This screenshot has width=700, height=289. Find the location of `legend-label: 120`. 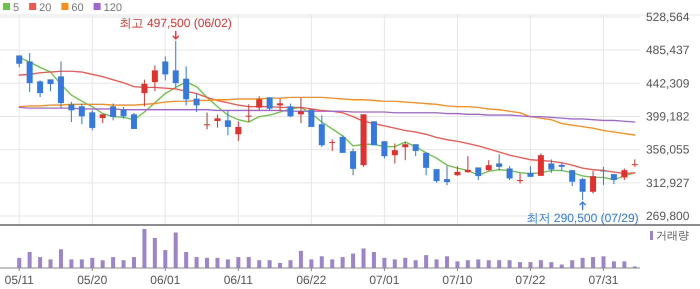

legend-label: 120 is located at coordinates (113, 8).